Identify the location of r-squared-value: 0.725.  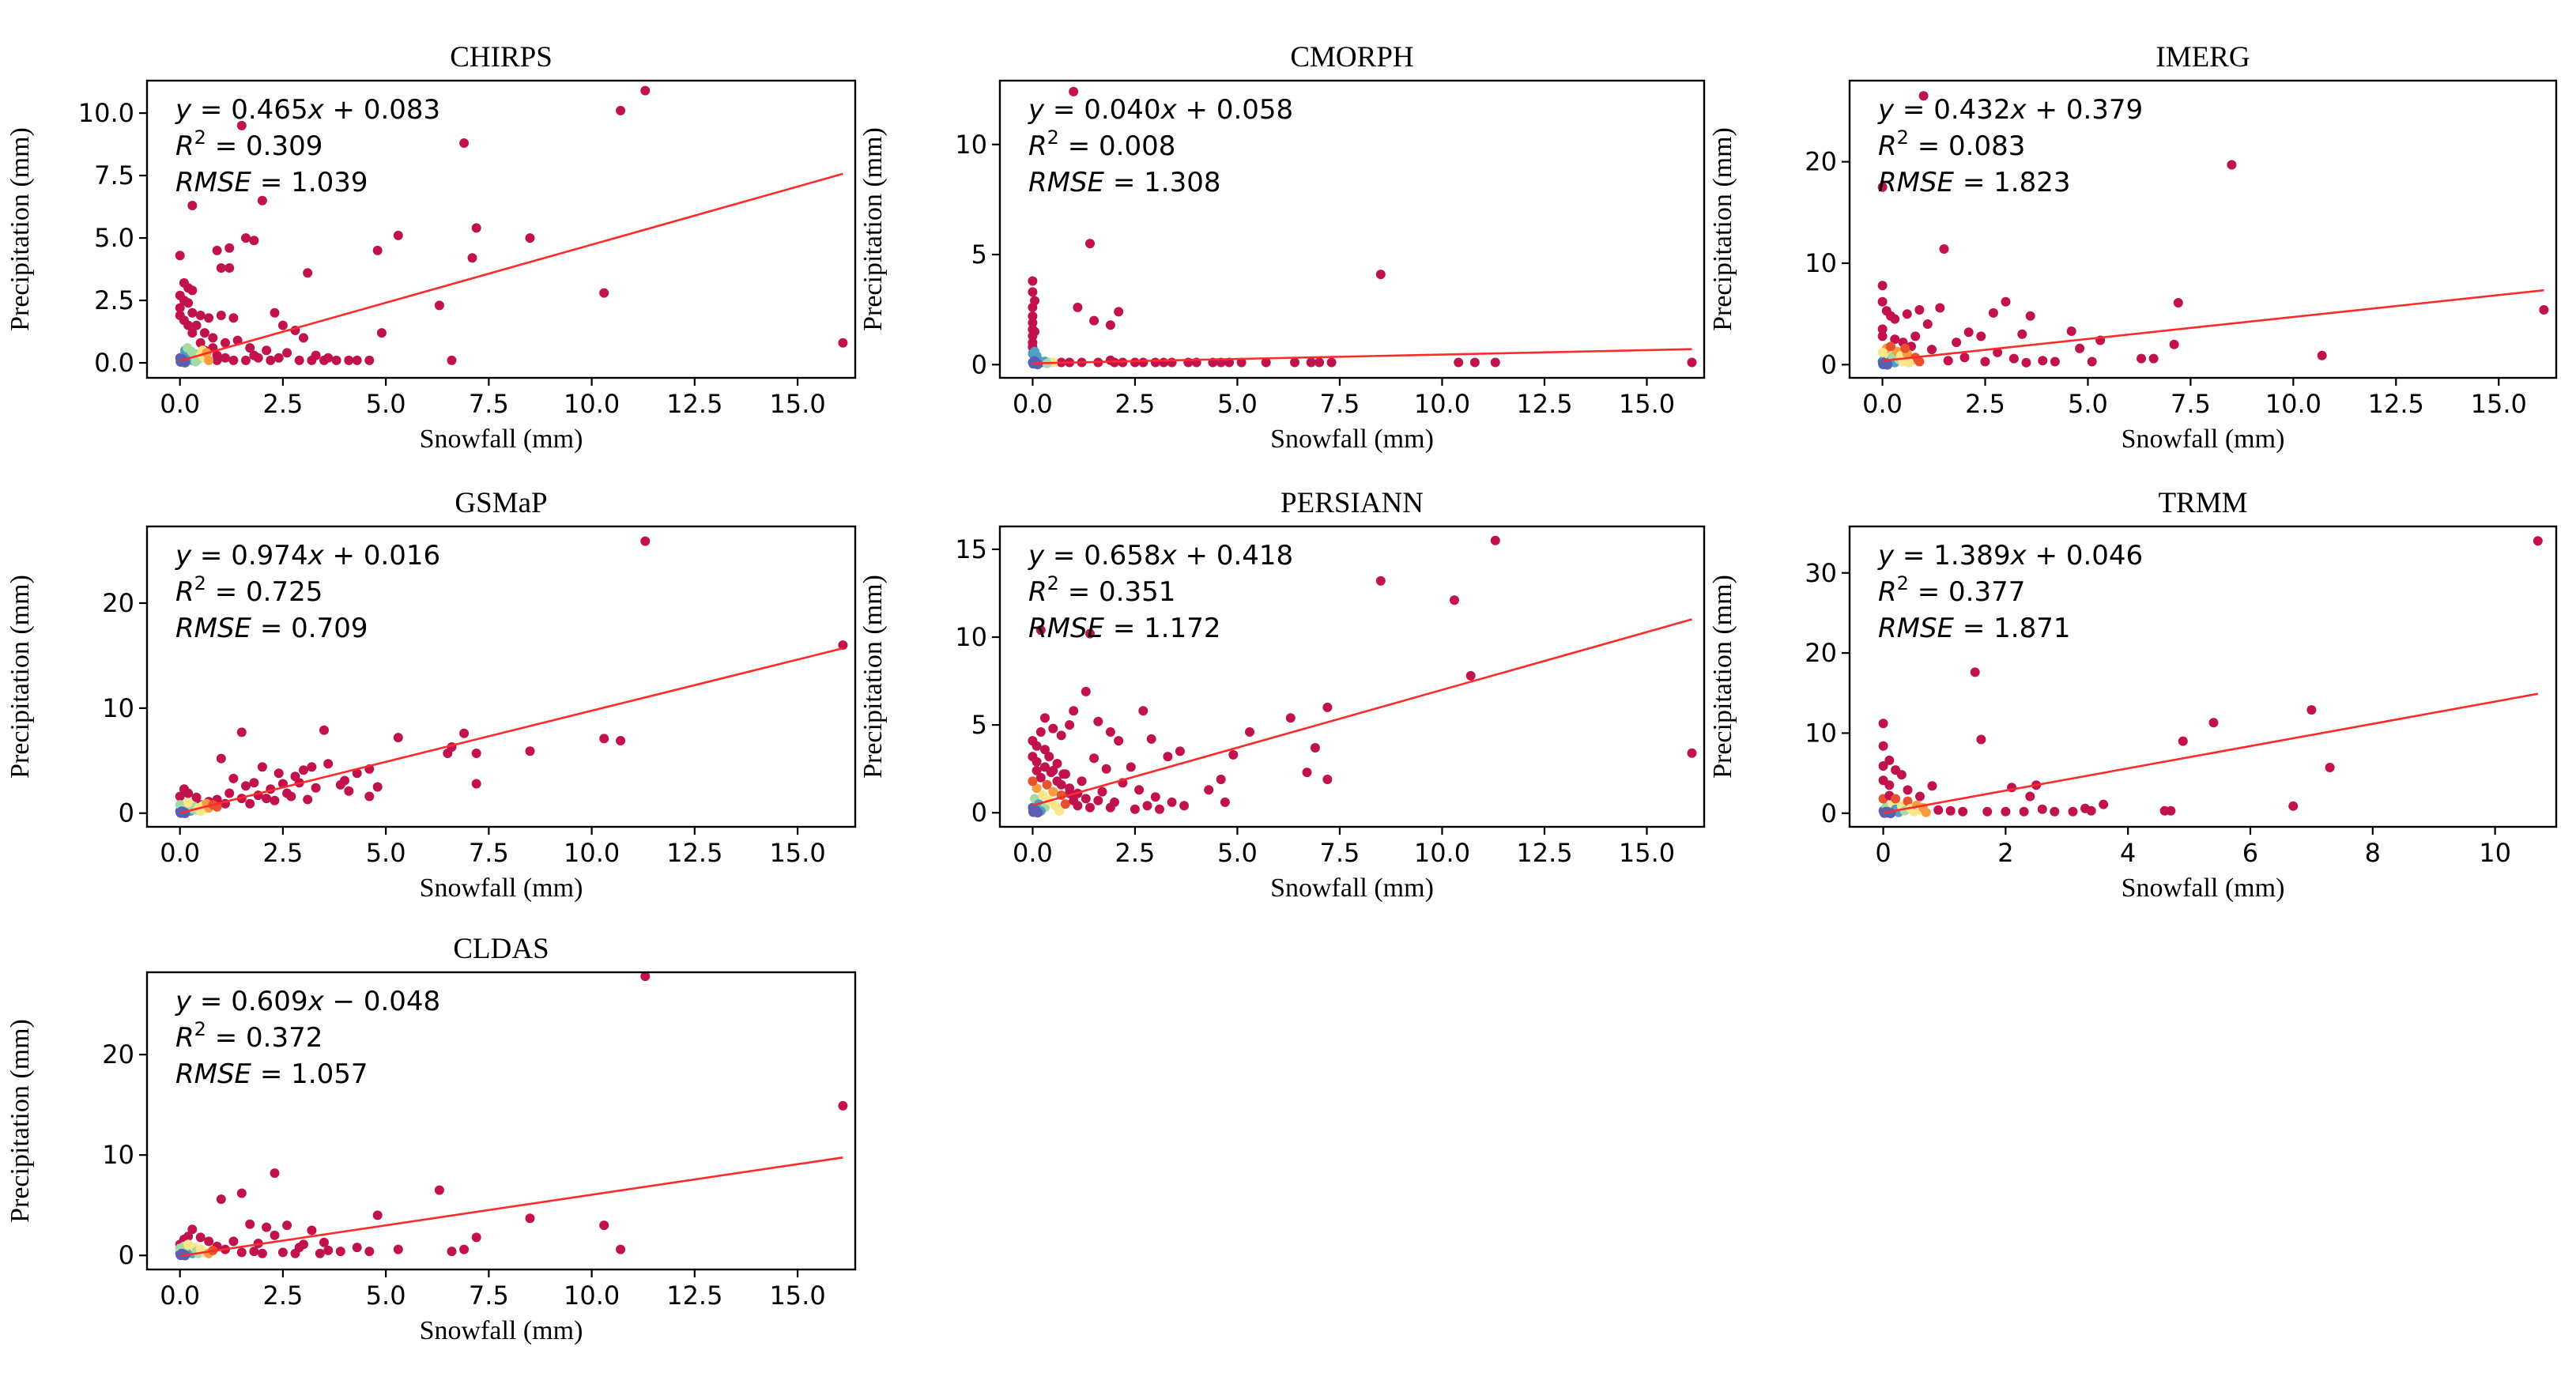
(284, 592).